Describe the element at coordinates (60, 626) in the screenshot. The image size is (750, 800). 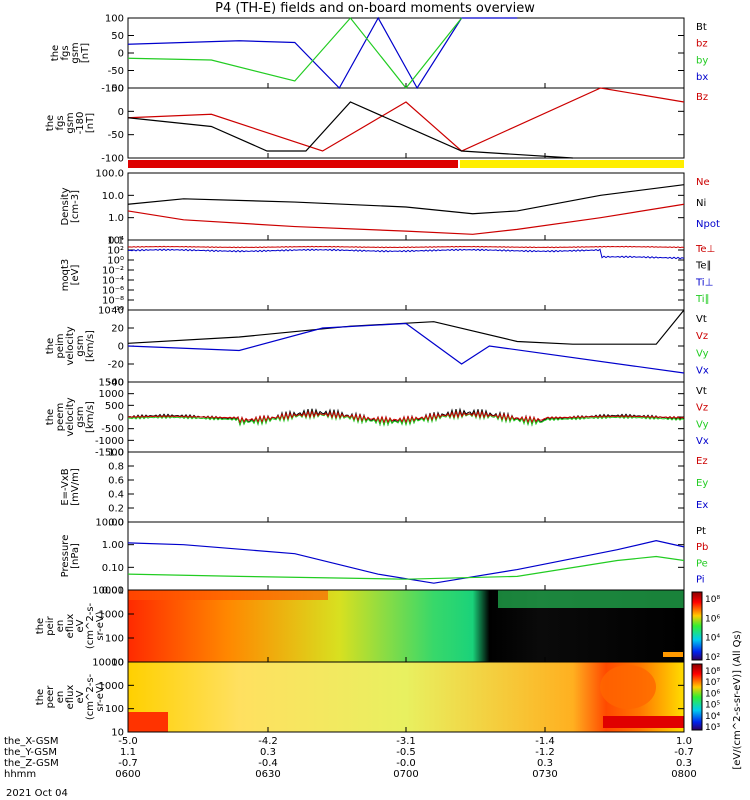
I see `ylabel-line: en` at that location.